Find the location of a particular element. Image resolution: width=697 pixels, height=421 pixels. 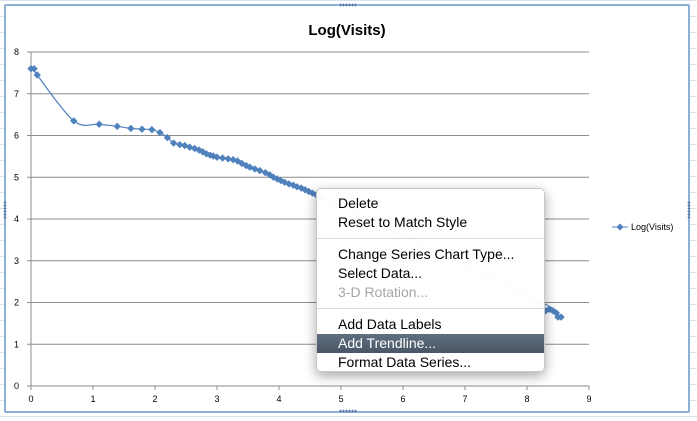

legend: Log(Visits) is located at coordinates (642, 227).